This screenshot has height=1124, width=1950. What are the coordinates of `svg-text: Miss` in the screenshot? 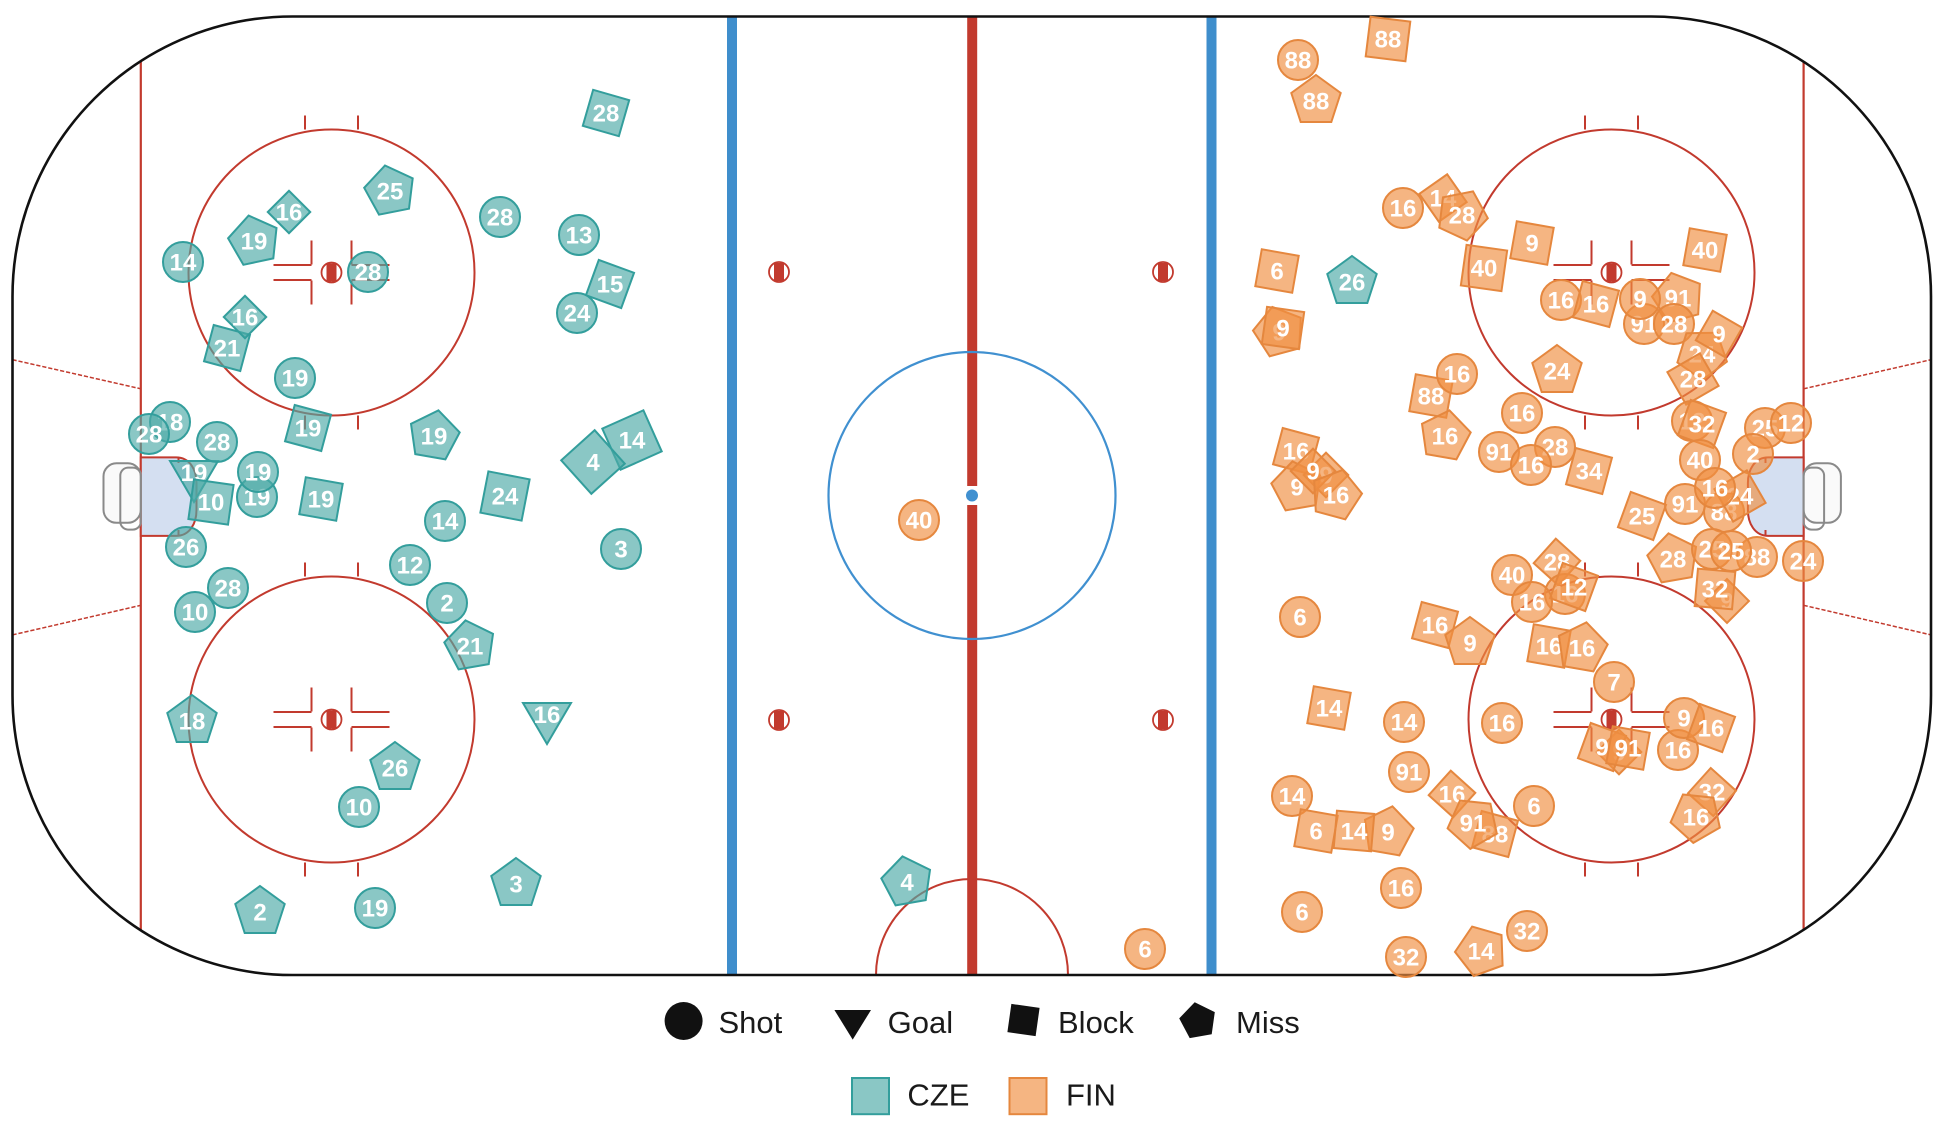 It's located at (1268, 1022).